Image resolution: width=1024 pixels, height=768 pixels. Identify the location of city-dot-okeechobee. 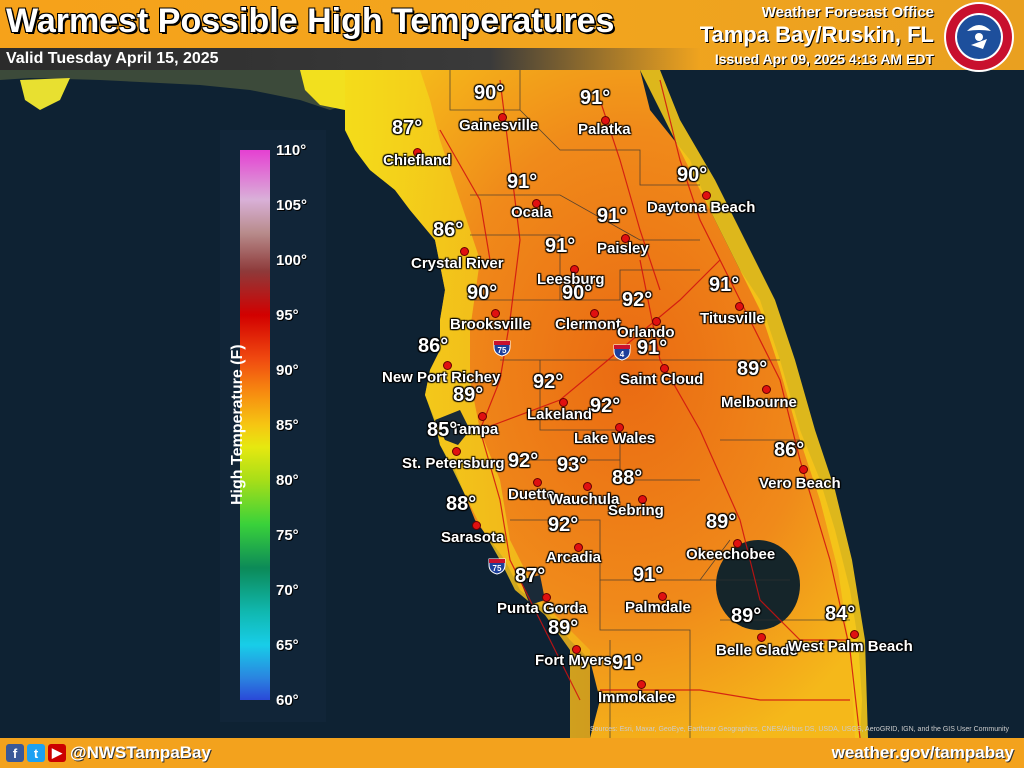
(737, 543).